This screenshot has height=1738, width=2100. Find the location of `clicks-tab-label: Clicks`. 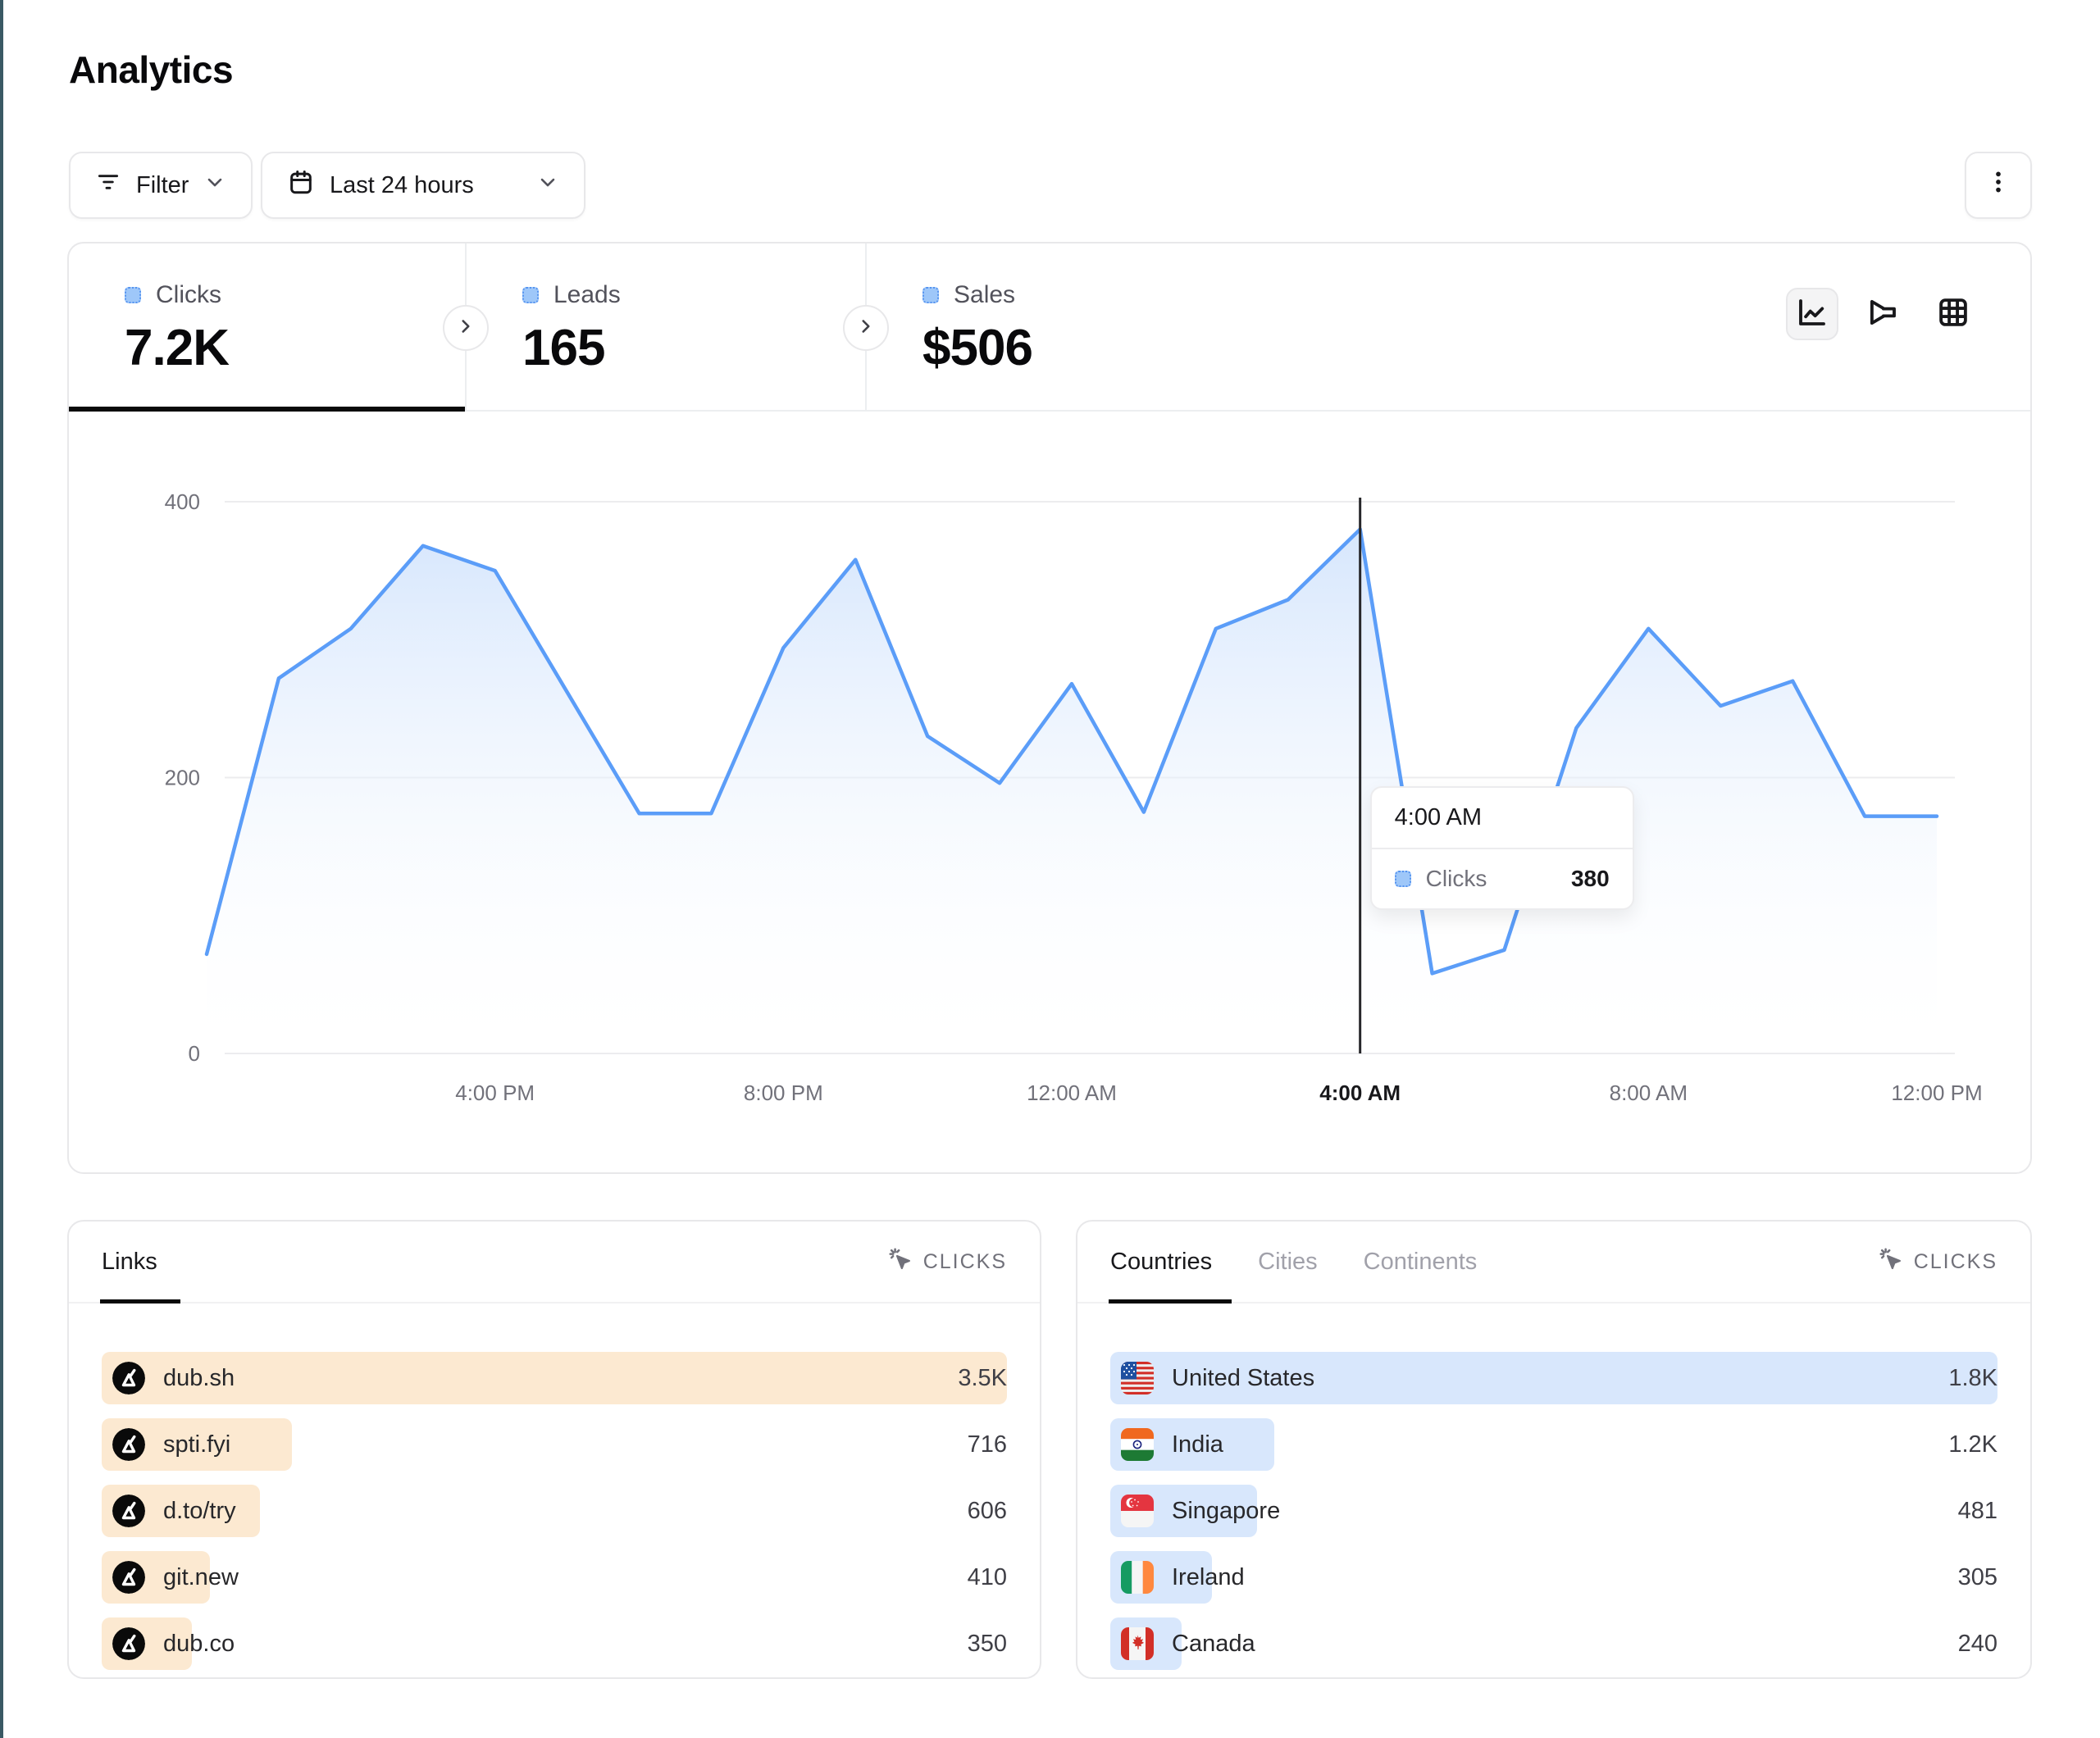

clicks-tab-label: Clicks is located at coordinates (188, 294).